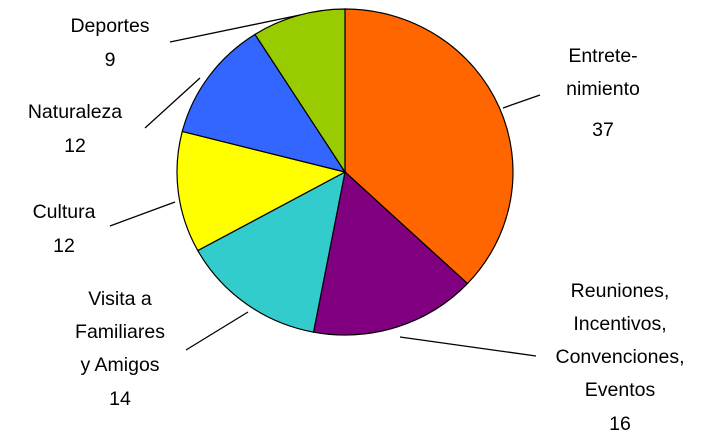 The width and height of the screenshot is (706, 438). I want to click on slice-label-entretenimiento: nimiento, so click(603, 89).